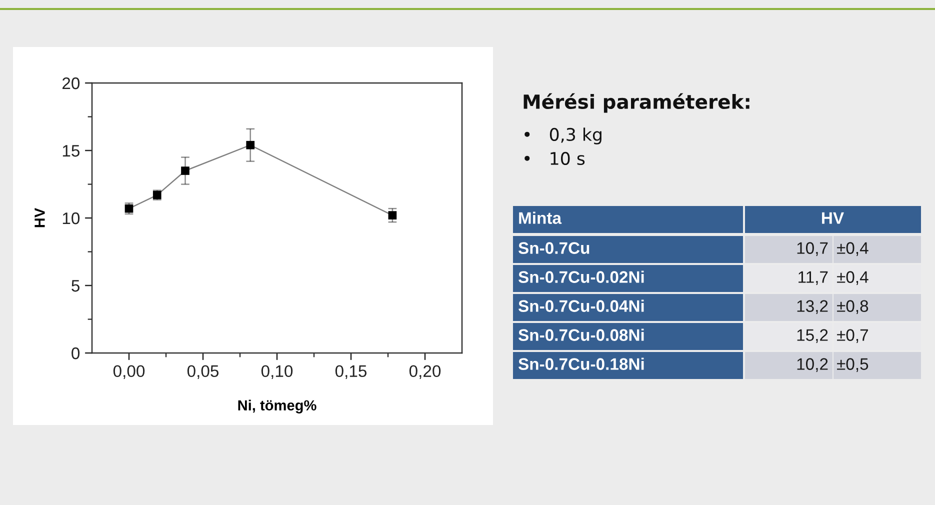 Image resolution: width=935 pixels, height=505 pixels. I want to click on category-label: Minta, so click(540, 218).